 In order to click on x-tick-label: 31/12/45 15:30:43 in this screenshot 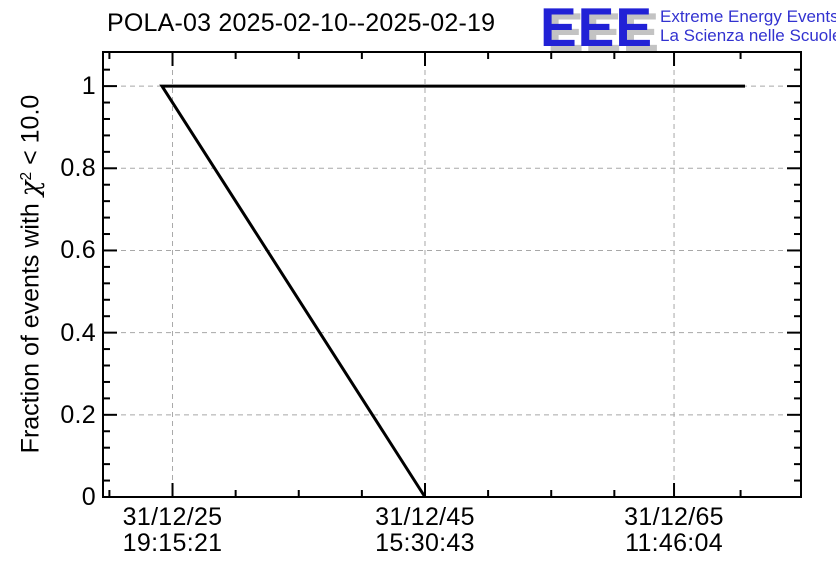, I will do `click(425, 530)`.